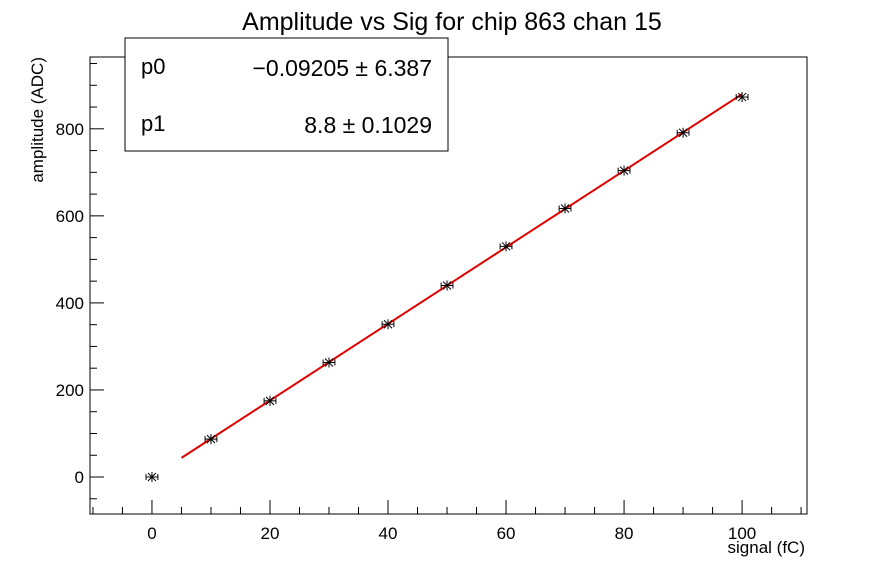 This screenshot has width=896, height=572. Describe the element at coordinates (270, 533) in the screenshot. I see `x-tick-label: 20` at that location.